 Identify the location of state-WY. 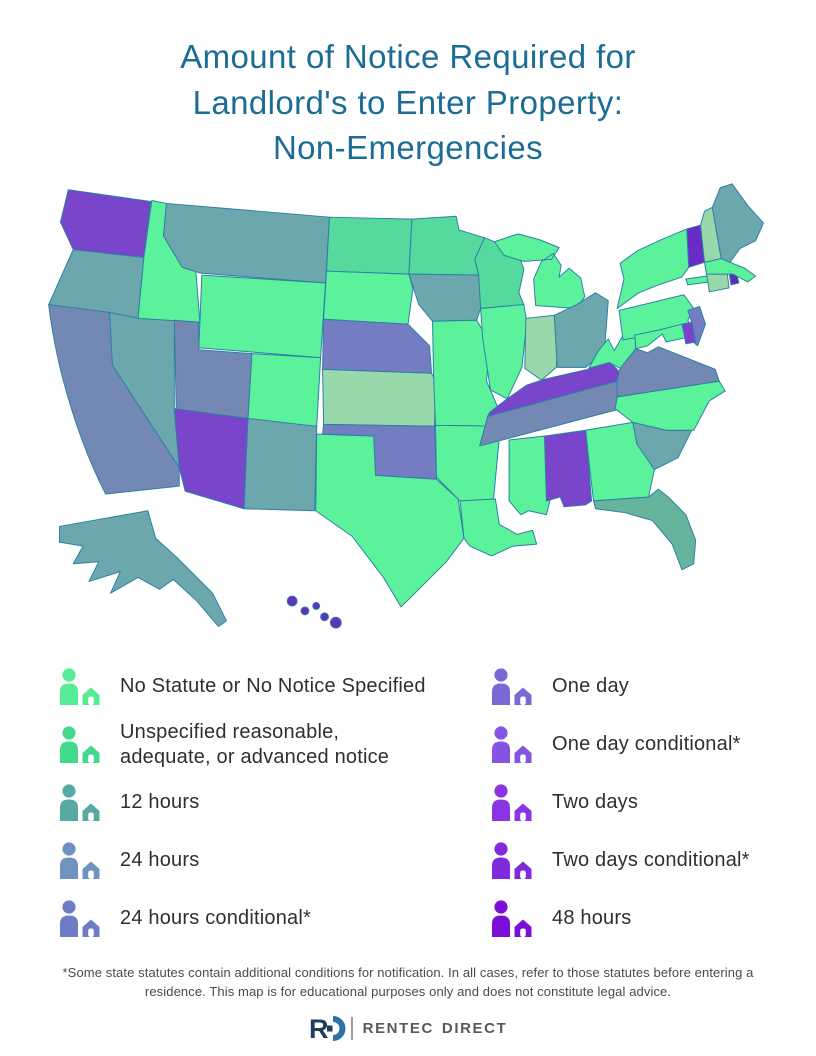
(262, 316).